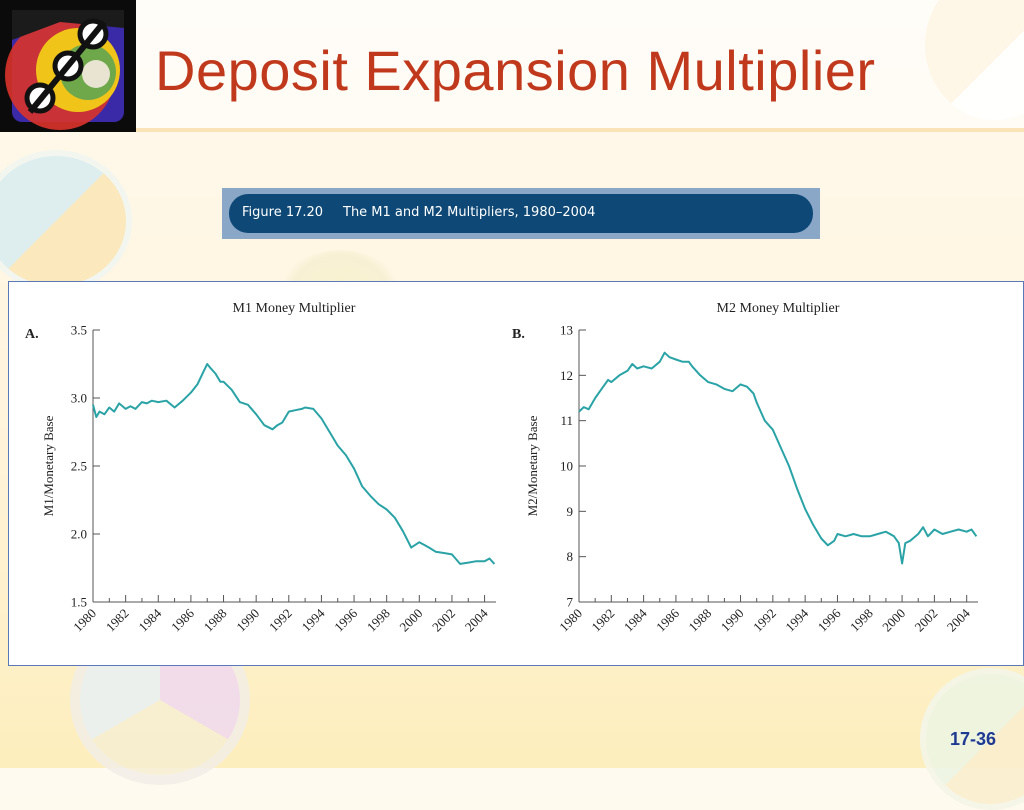 This screenshot has height=810, width=1024. What do you see at coordinates (32, 334) in the screenshot?
I see `panel-label: A.` at bounding box center [32, 334].